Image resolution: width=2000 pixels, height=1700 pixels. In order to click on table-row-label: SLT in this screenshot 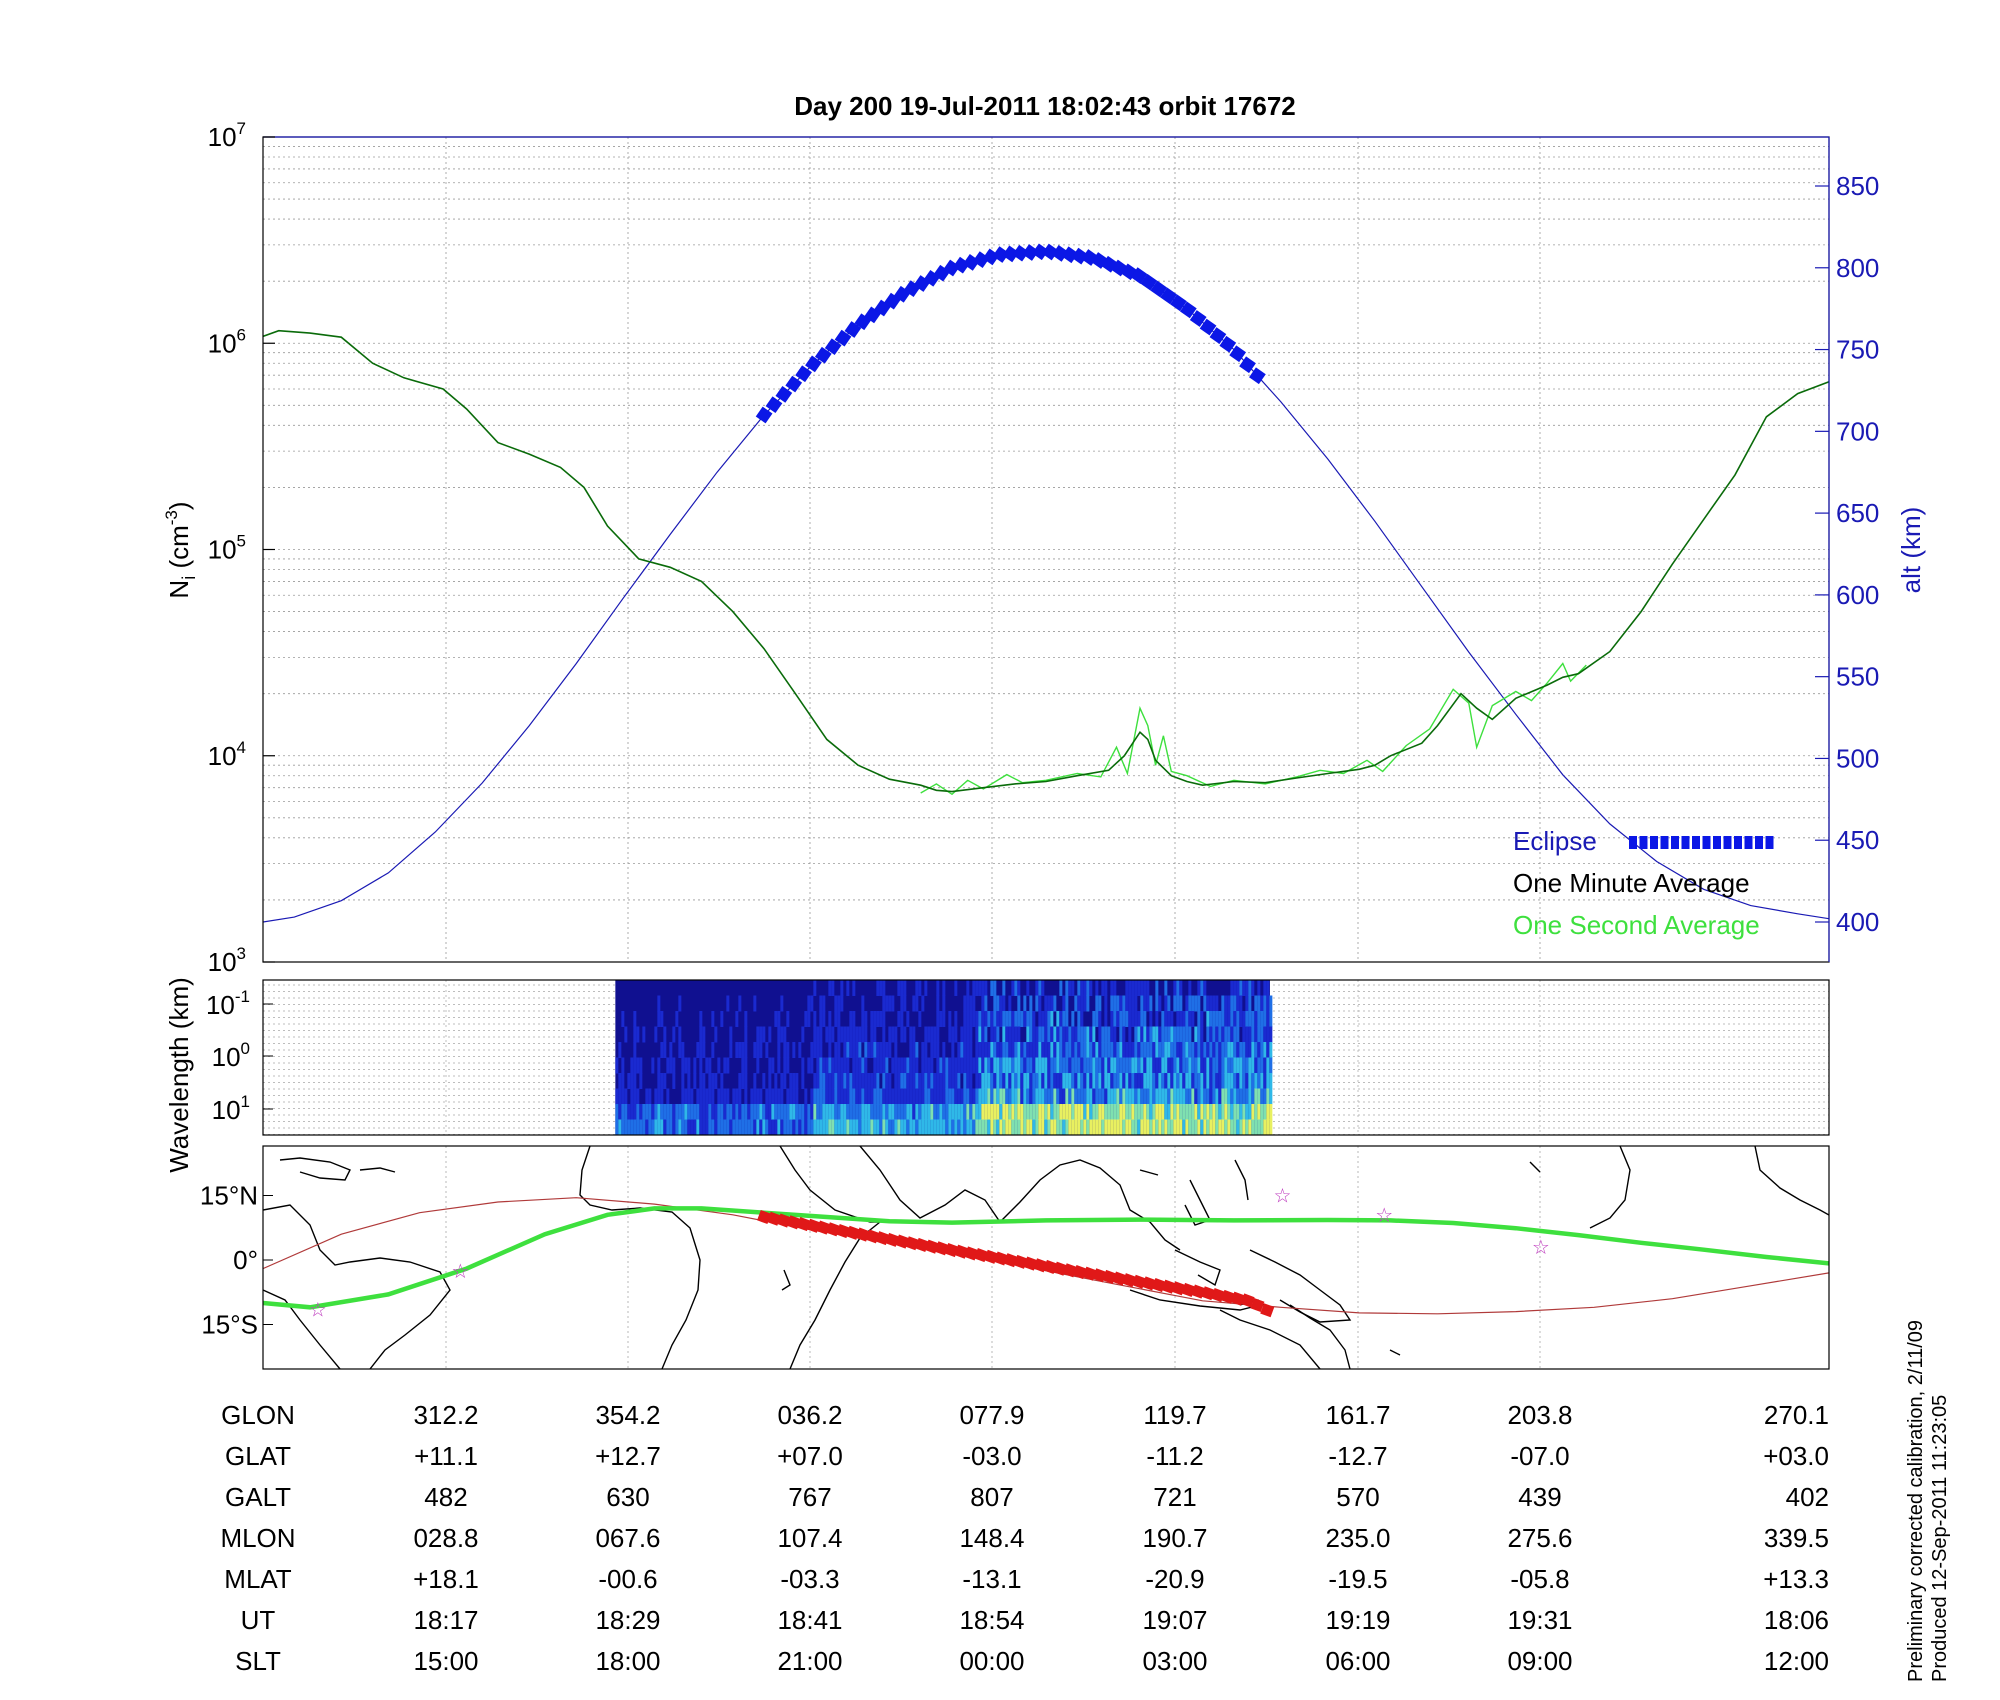, I will do `click(258, 1661)`.